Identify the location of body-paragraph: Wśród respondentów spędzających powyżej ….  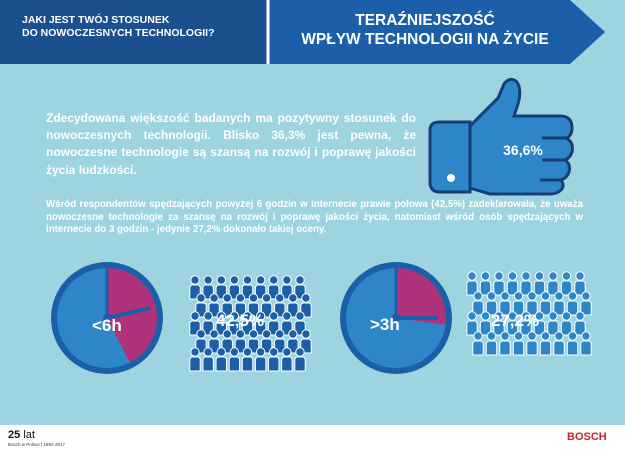
(314, 217).